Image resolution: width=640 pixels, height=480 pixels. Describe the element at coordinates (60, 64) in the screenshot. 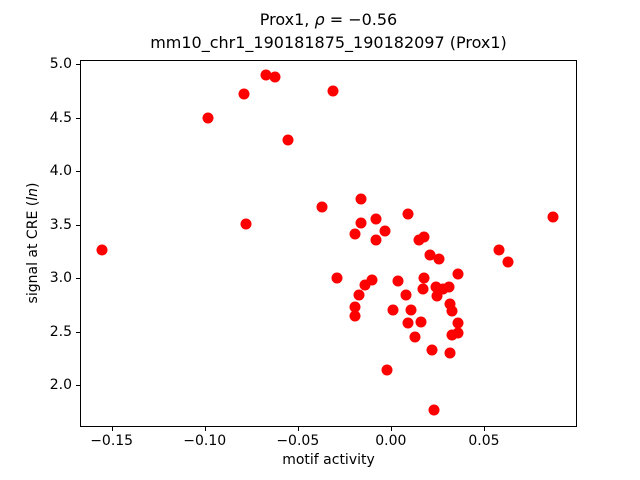

I see `y-tick-label: 5.0` at that location.